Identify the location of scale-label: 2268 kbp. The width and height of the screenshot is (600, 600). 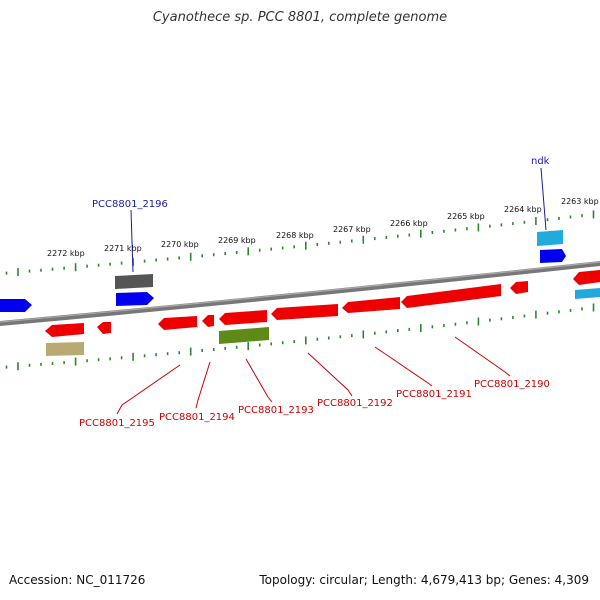
(295, 235).